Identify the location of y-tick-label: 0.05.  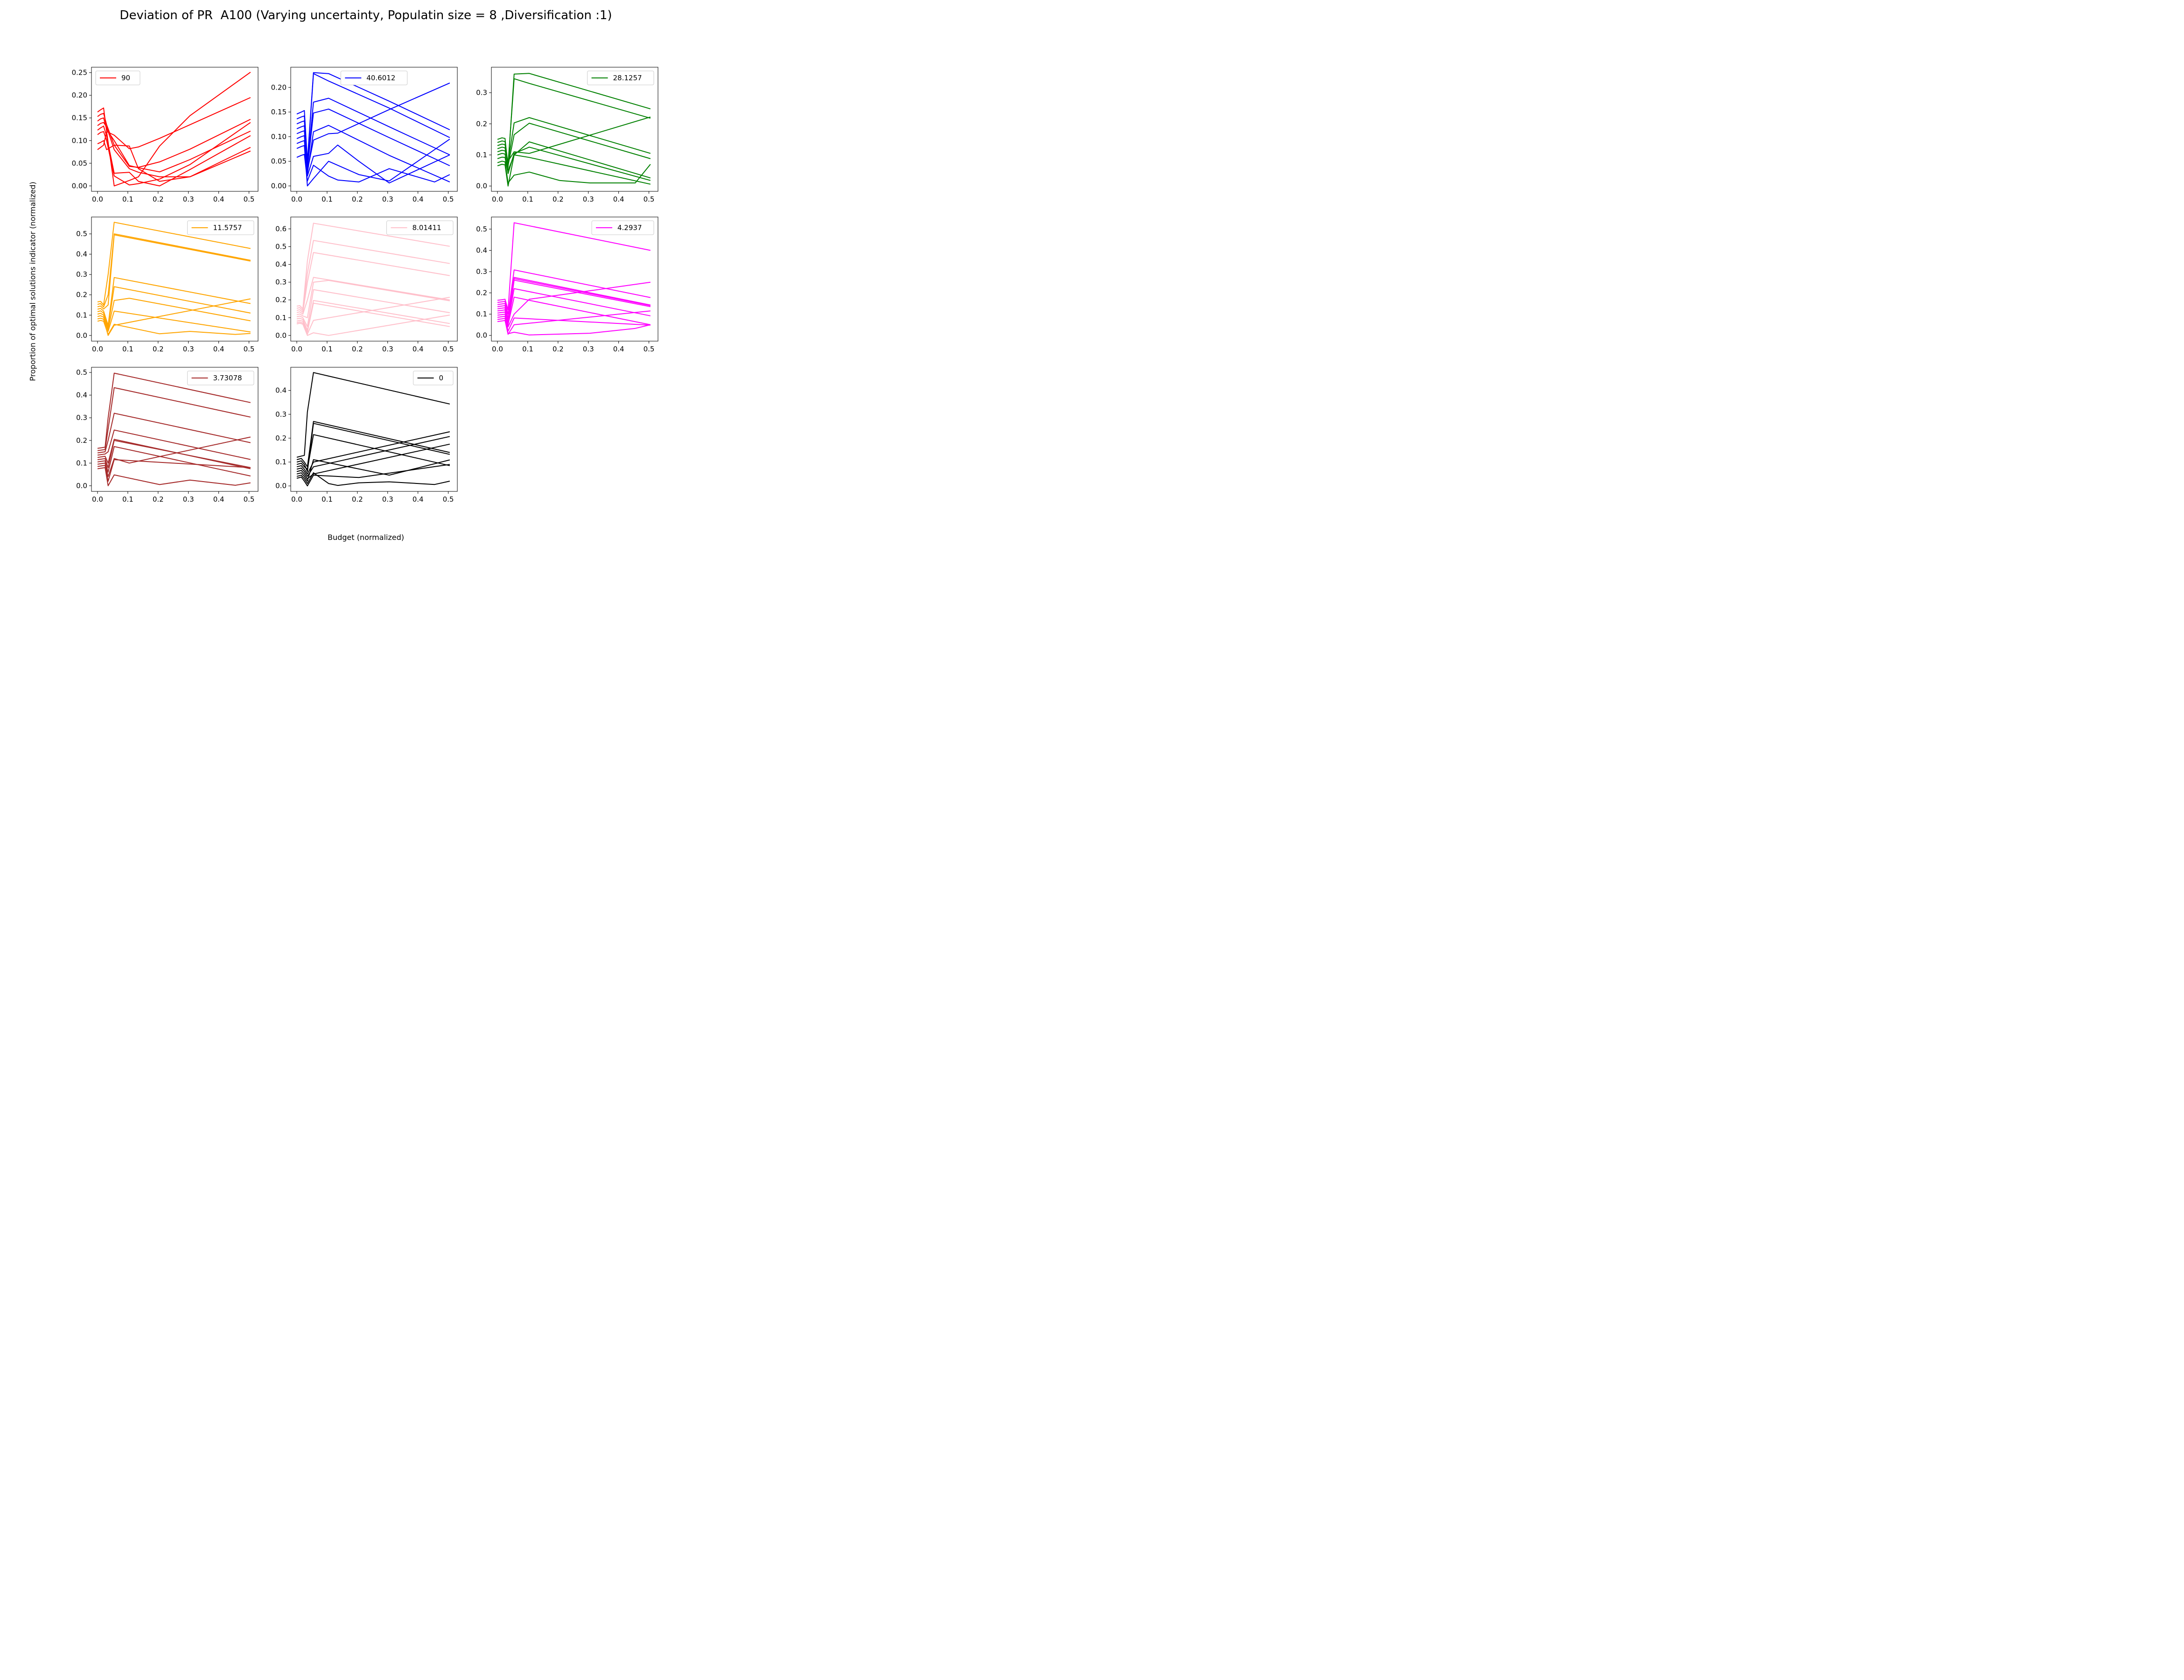
(279, 161).